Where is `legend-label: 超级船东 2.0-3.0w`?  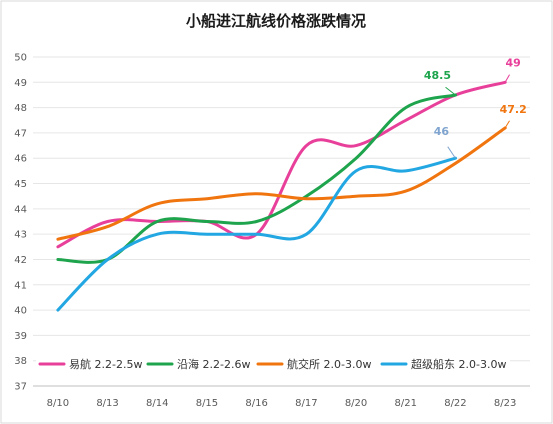
legend-label: 超级船东 2.0-3.0w is located at coordinates (458, 364).